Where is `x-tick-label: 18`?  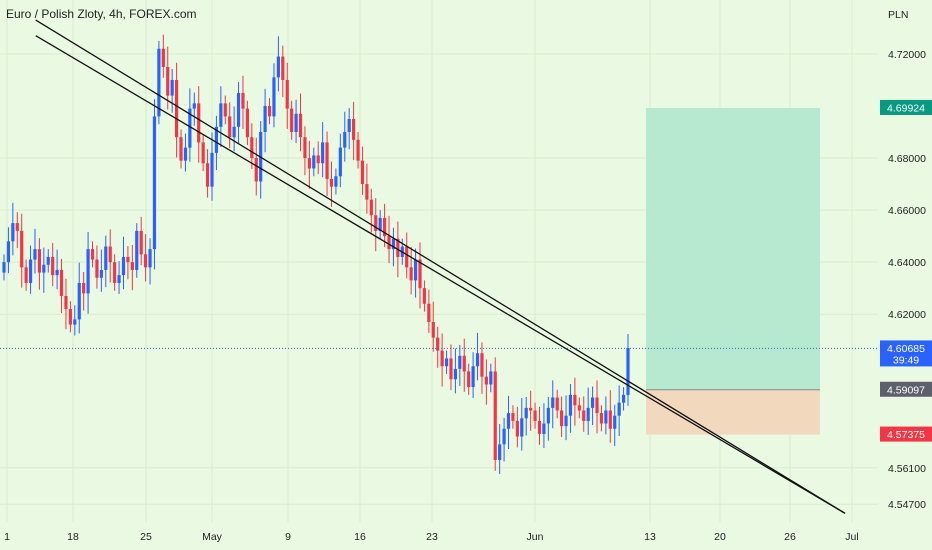 x-tick-label: 18 is located at coordinates (73, 537).